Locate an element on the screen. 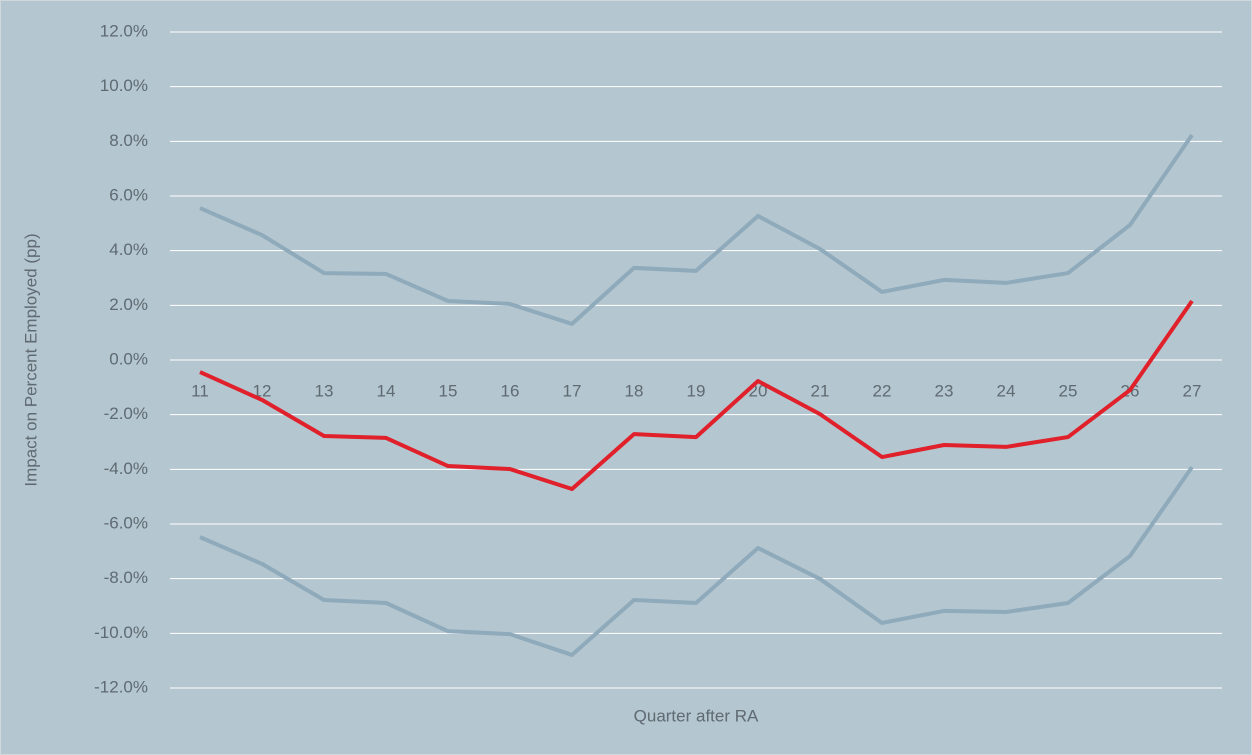 Image resolution: width=1252 pixels, height=755 pixels. y-tick-label: -2.0% is located at coordinates (126, 413).